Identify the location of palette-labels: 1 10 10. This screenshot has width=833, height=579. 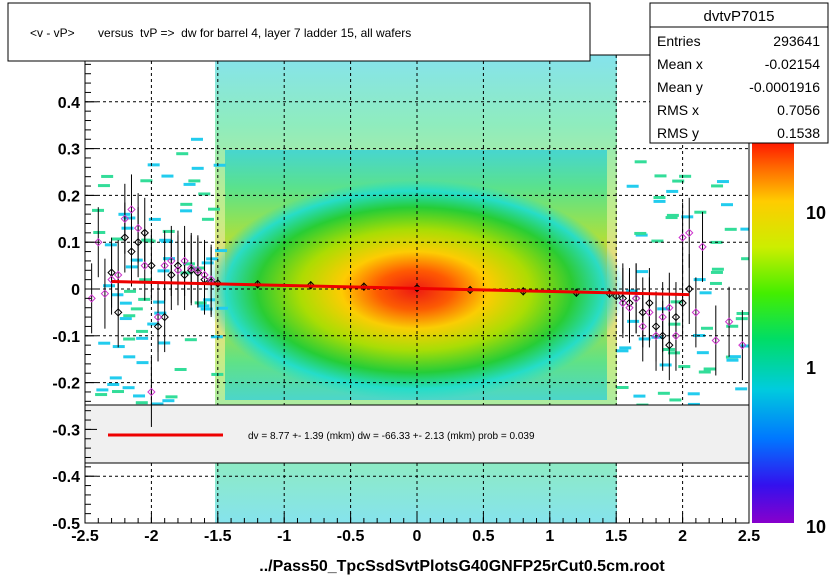
(816, 370).